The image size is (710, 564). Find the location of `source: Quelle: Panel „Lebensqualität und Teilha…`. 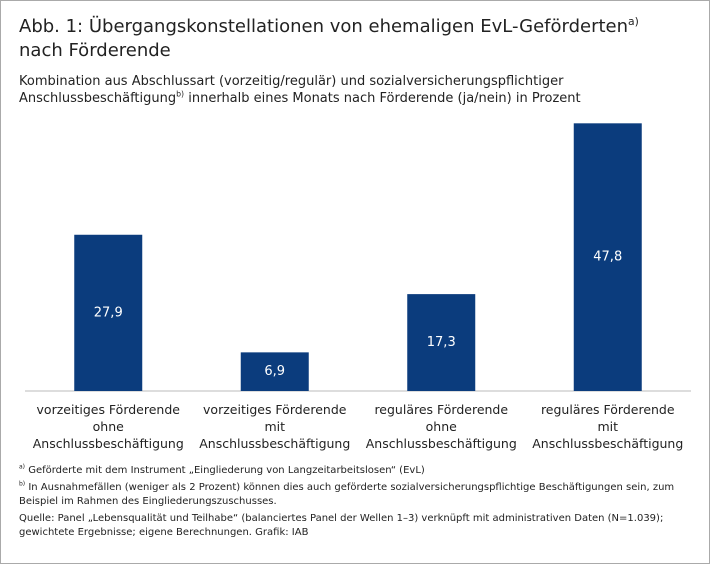

source: Quelle: Panel „Lebensqualität und Teilha… is located at coordinates (341, 525).